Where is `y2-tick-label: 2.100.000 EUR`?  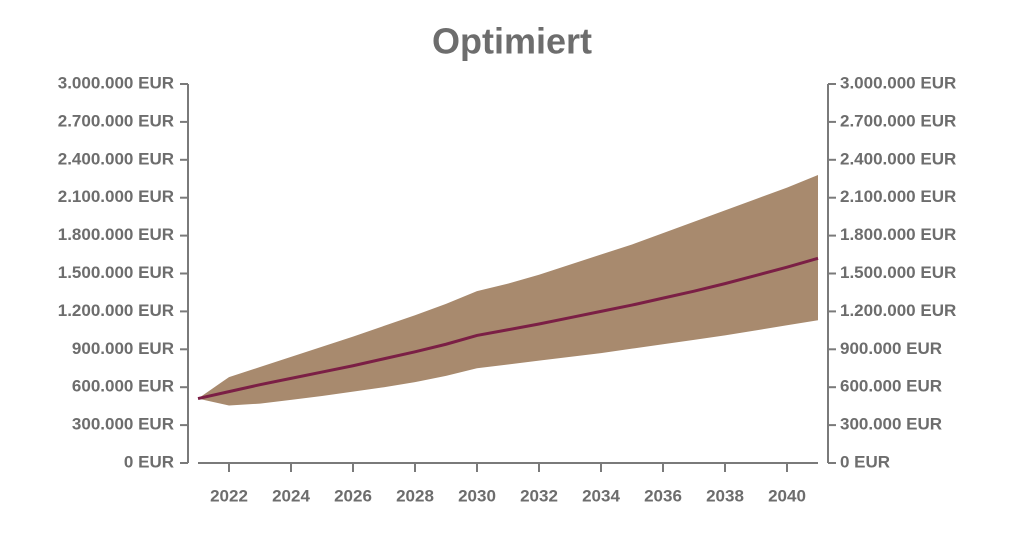
y2-tick-label: 2.100.000 EUR is located at coordinates (898, 196).